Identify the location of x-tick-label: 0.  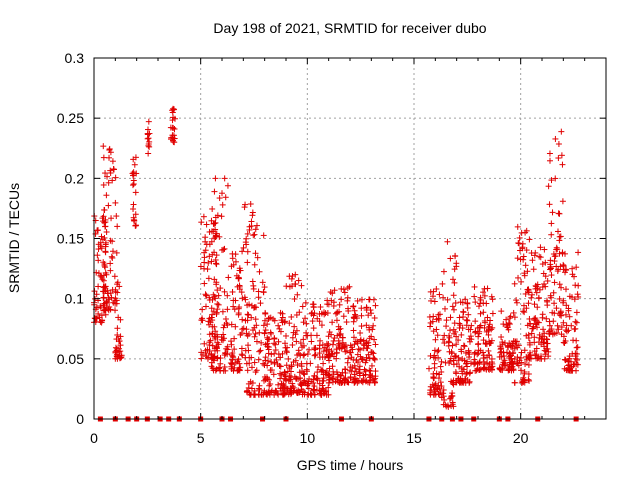
(94, 438).